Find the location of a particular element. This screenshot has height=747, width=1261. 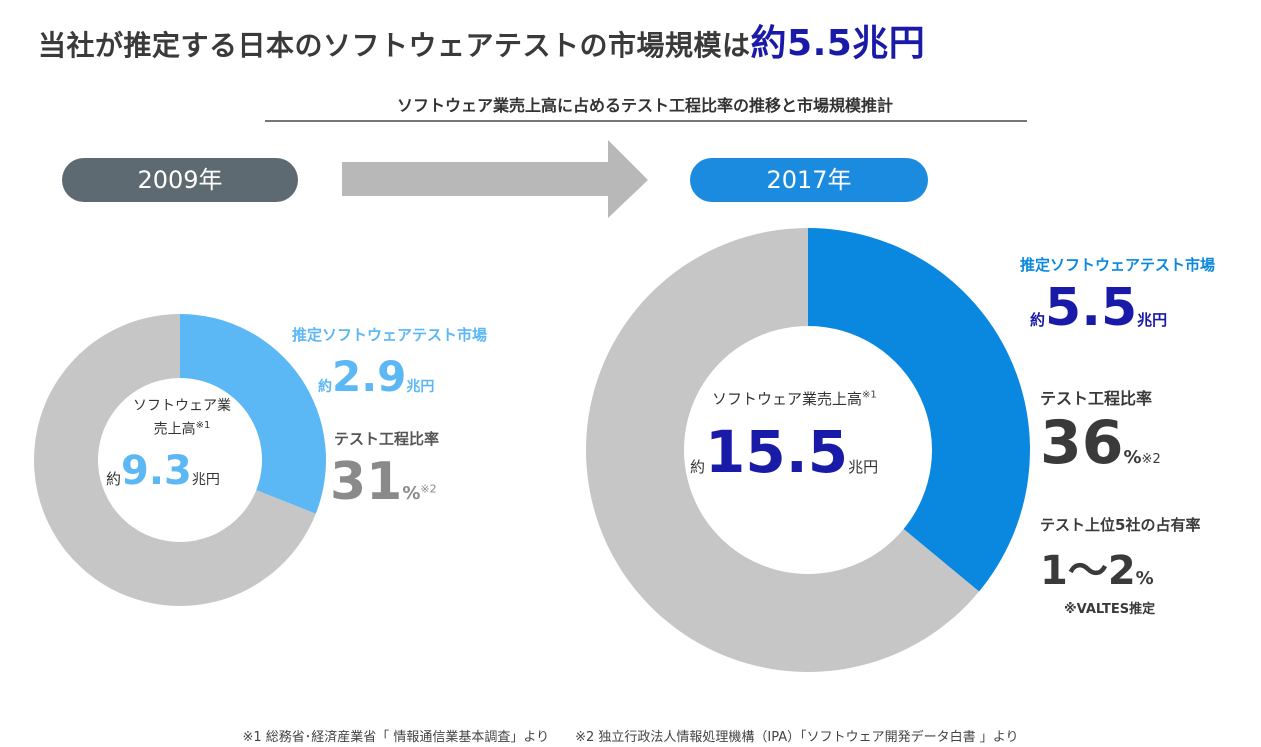

right-center-note: ※1 is located at coordinates (869, 395).